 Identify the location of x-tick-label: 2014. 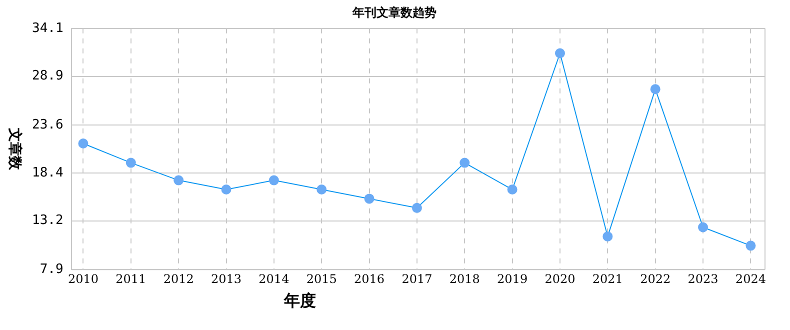
(274, 279).